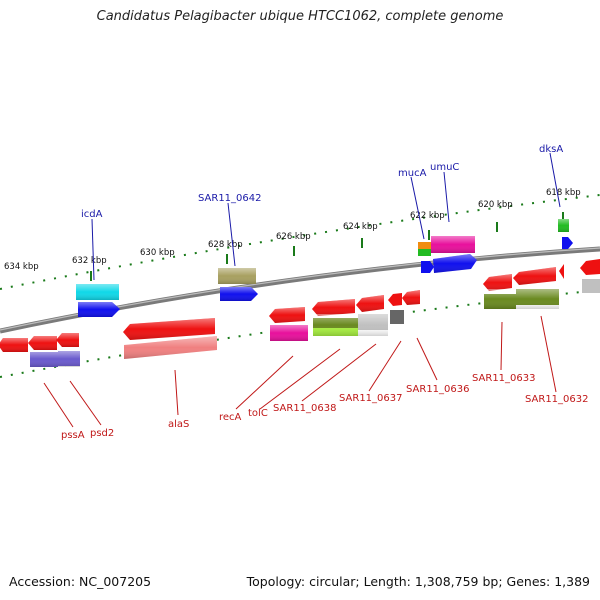 The image size is (600, 600). Describe the element at coordinates (230, 198) in the screenshot. I see `gene-label-SAR11_0642: SAR11_0642` at that location.